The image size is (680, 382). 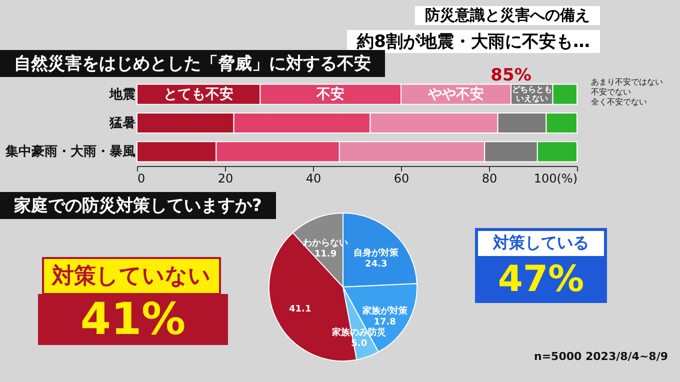 What do you see at coordinates (601, 356) in the screenshot?
I see `text: n=5000 2023/8/4~8/9` at bounding box center [601, 356].